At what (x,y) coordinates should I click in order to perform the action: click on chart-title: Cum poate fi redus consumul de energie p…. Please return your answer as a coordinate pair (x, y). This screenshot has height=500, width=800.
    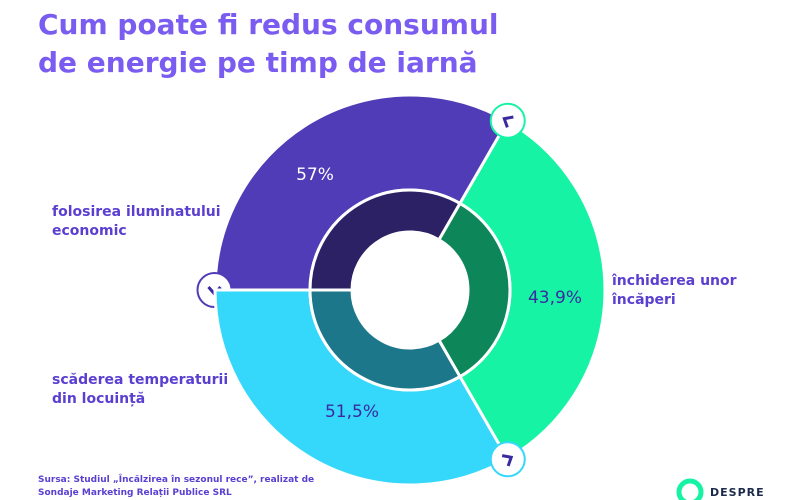
    Looking at the image, I should click on (268, 43).